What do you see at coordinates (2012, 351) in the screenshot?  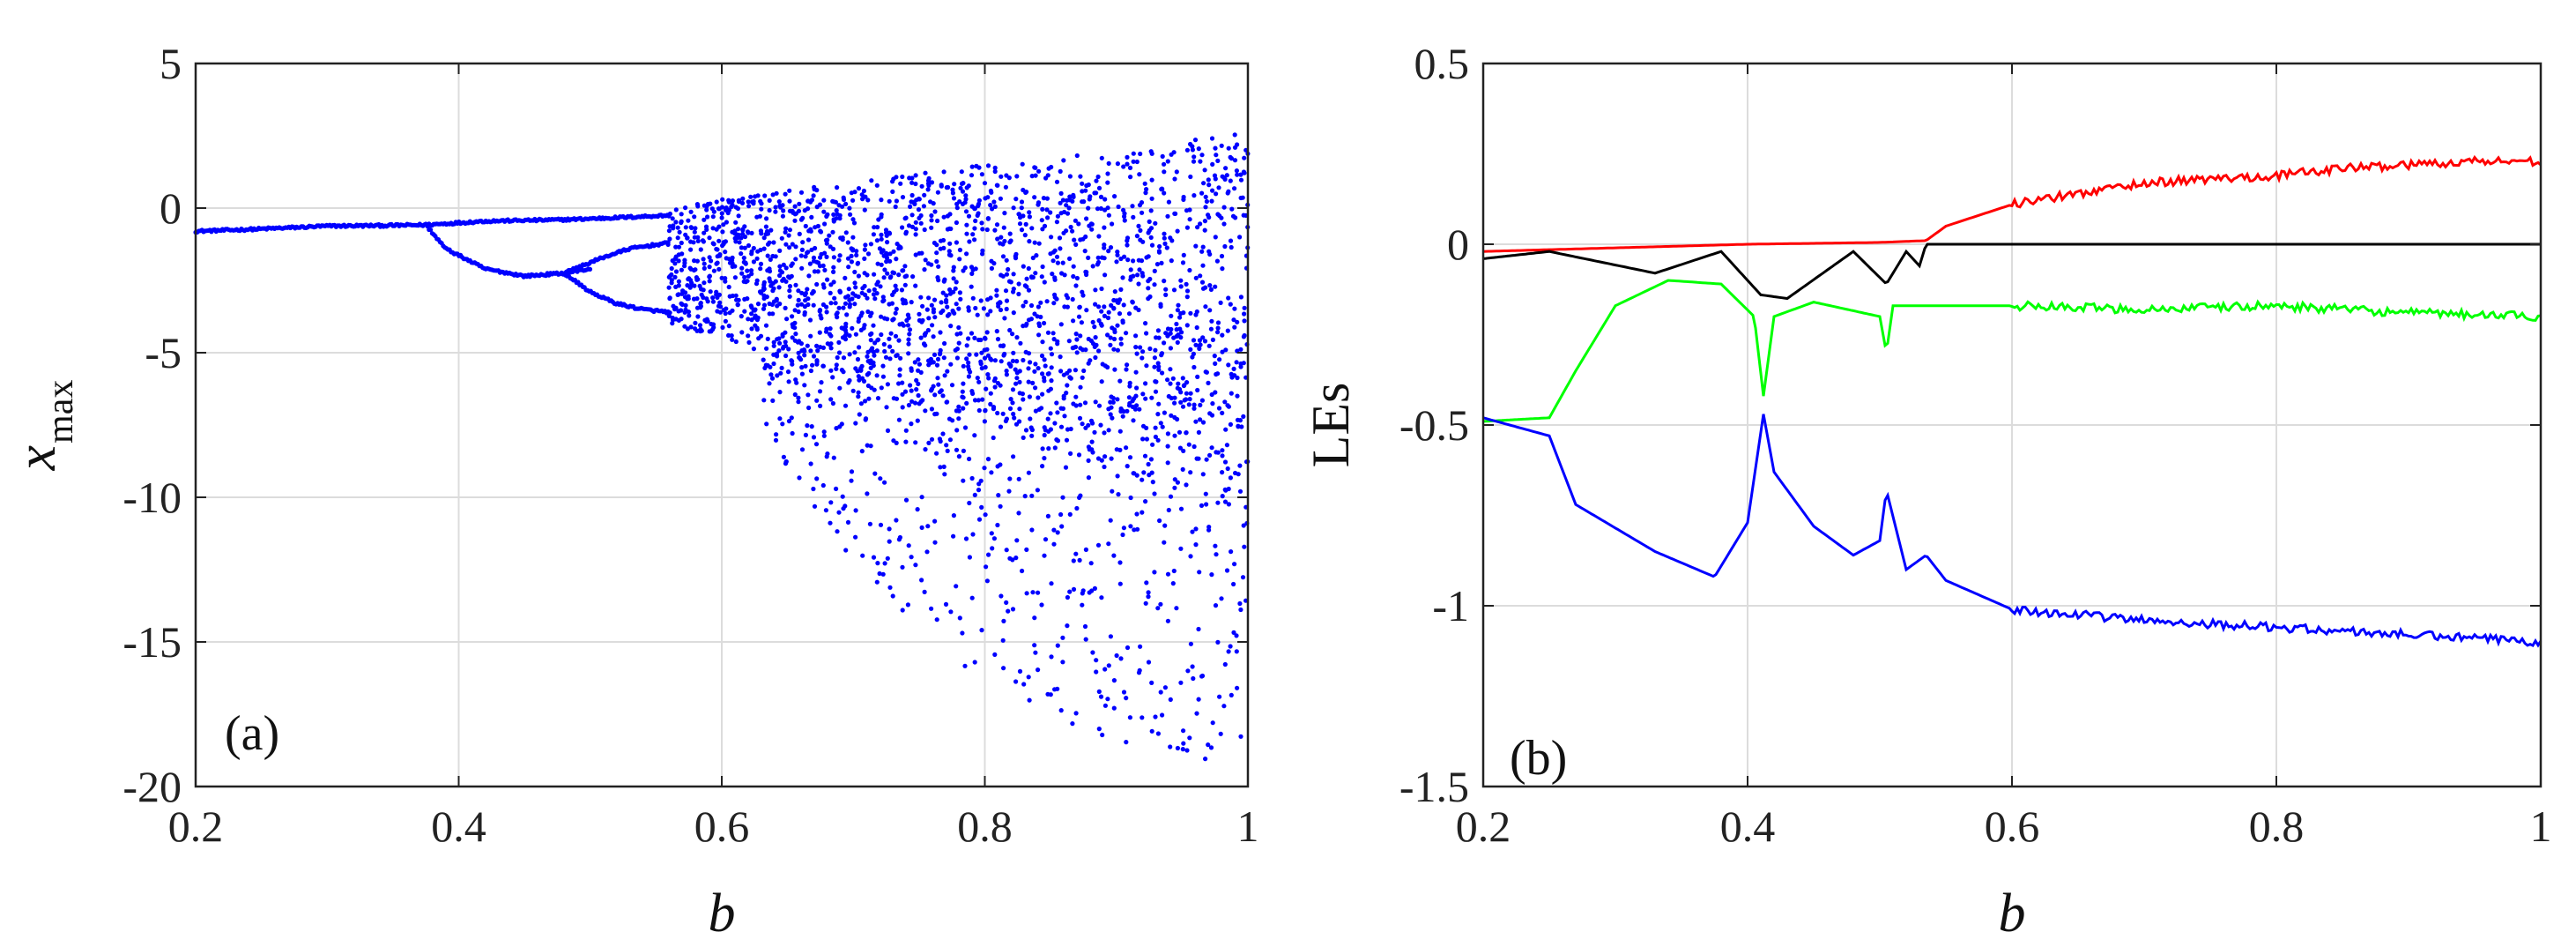 I see `series-line-le3` at bounding box center [2012, 351].